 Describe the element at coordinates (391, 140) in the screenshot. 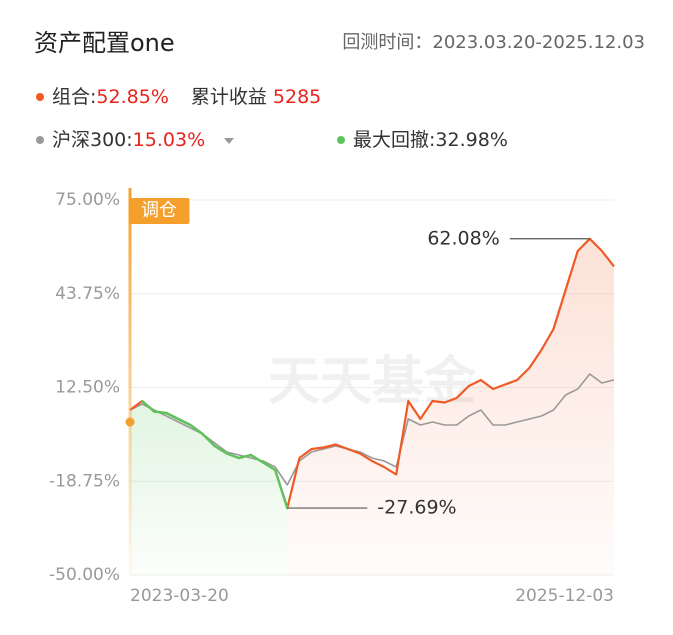

I see `legend-name: 最大回撤` at that location.